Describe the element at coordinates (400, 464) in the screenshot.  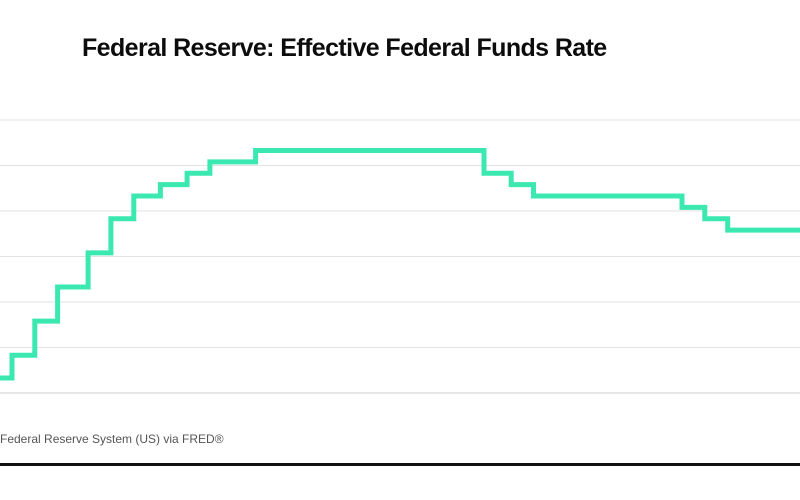
I see `bottom-rule` at that location.